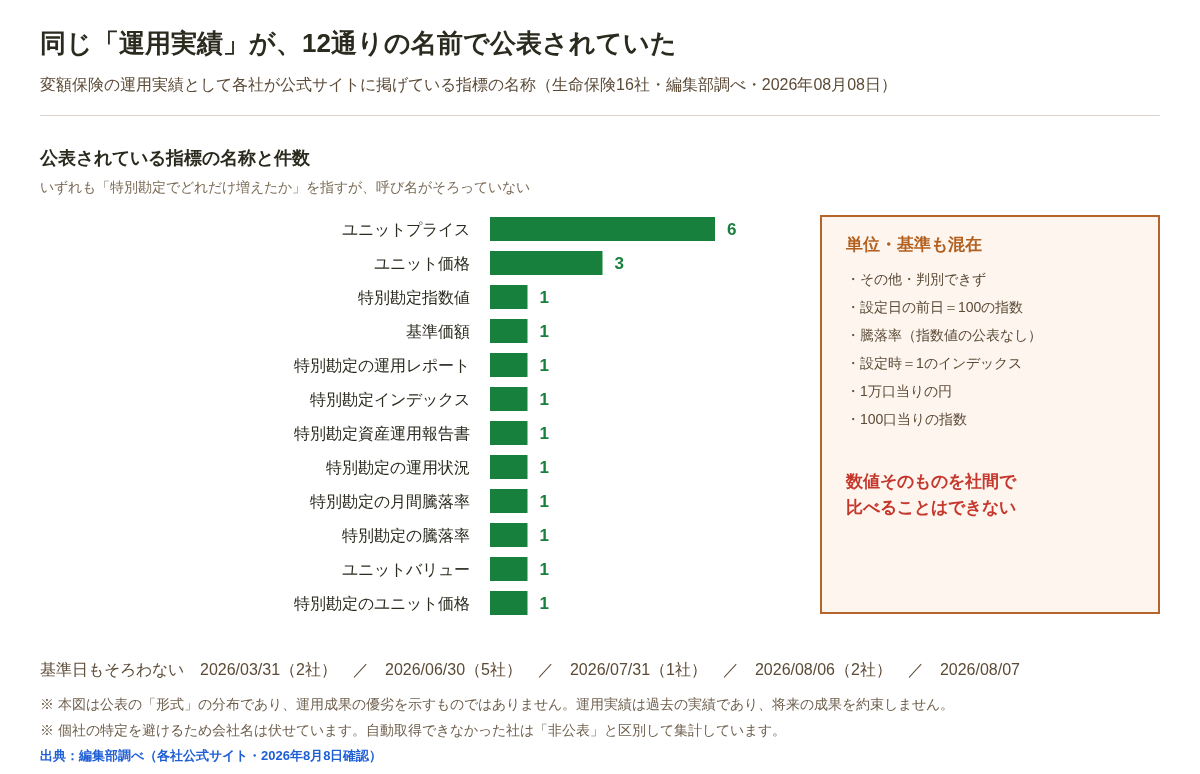 The height and width of the screenshot is (774, 1200). What do you see at coordinates (406, 535) in the screenshot?
I see `y-tick-label: 特別勘定の騰落率` at bounding box center [406, 535].